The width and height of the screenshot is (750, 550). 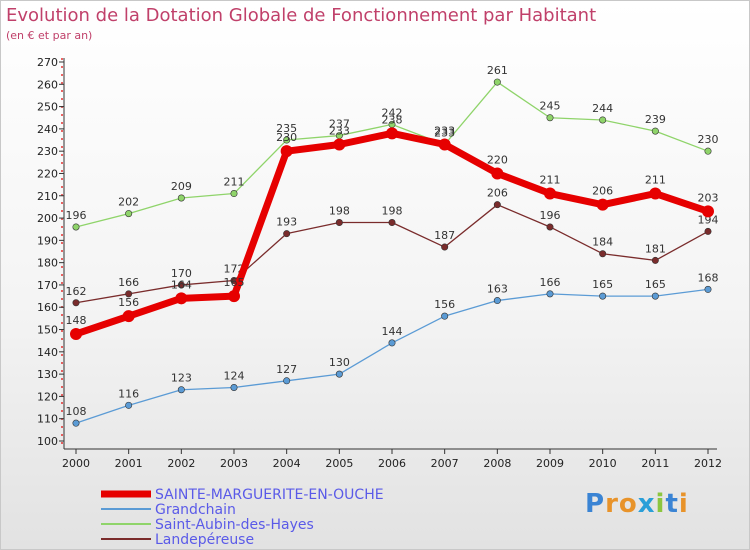 What do you see at coordinates (181, 273) in the screenshot?
I see `data-label: 170` at bounding box center [181, 273].